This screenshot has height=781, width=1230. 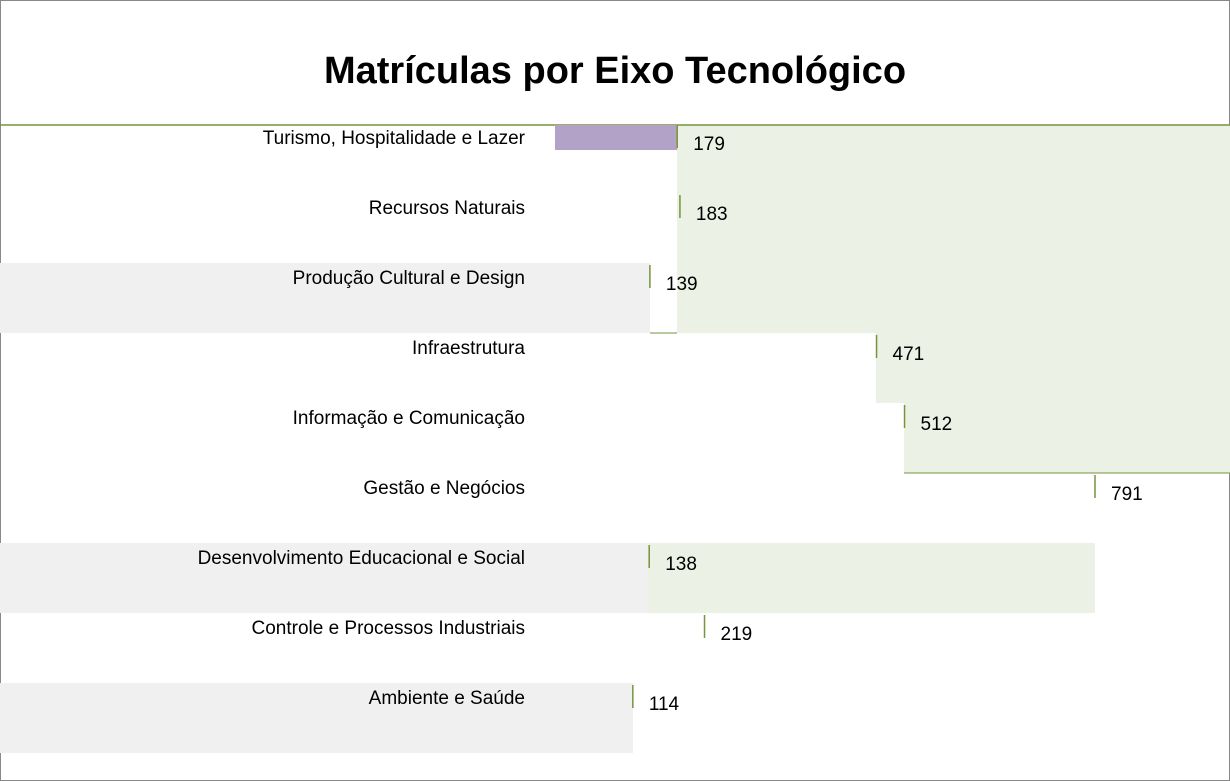 What do you see at coordinates (361, 558) in the screenshot?
I see `category-label: Desenvolvimento Educacional e Social` at bounding box center [361, 558].